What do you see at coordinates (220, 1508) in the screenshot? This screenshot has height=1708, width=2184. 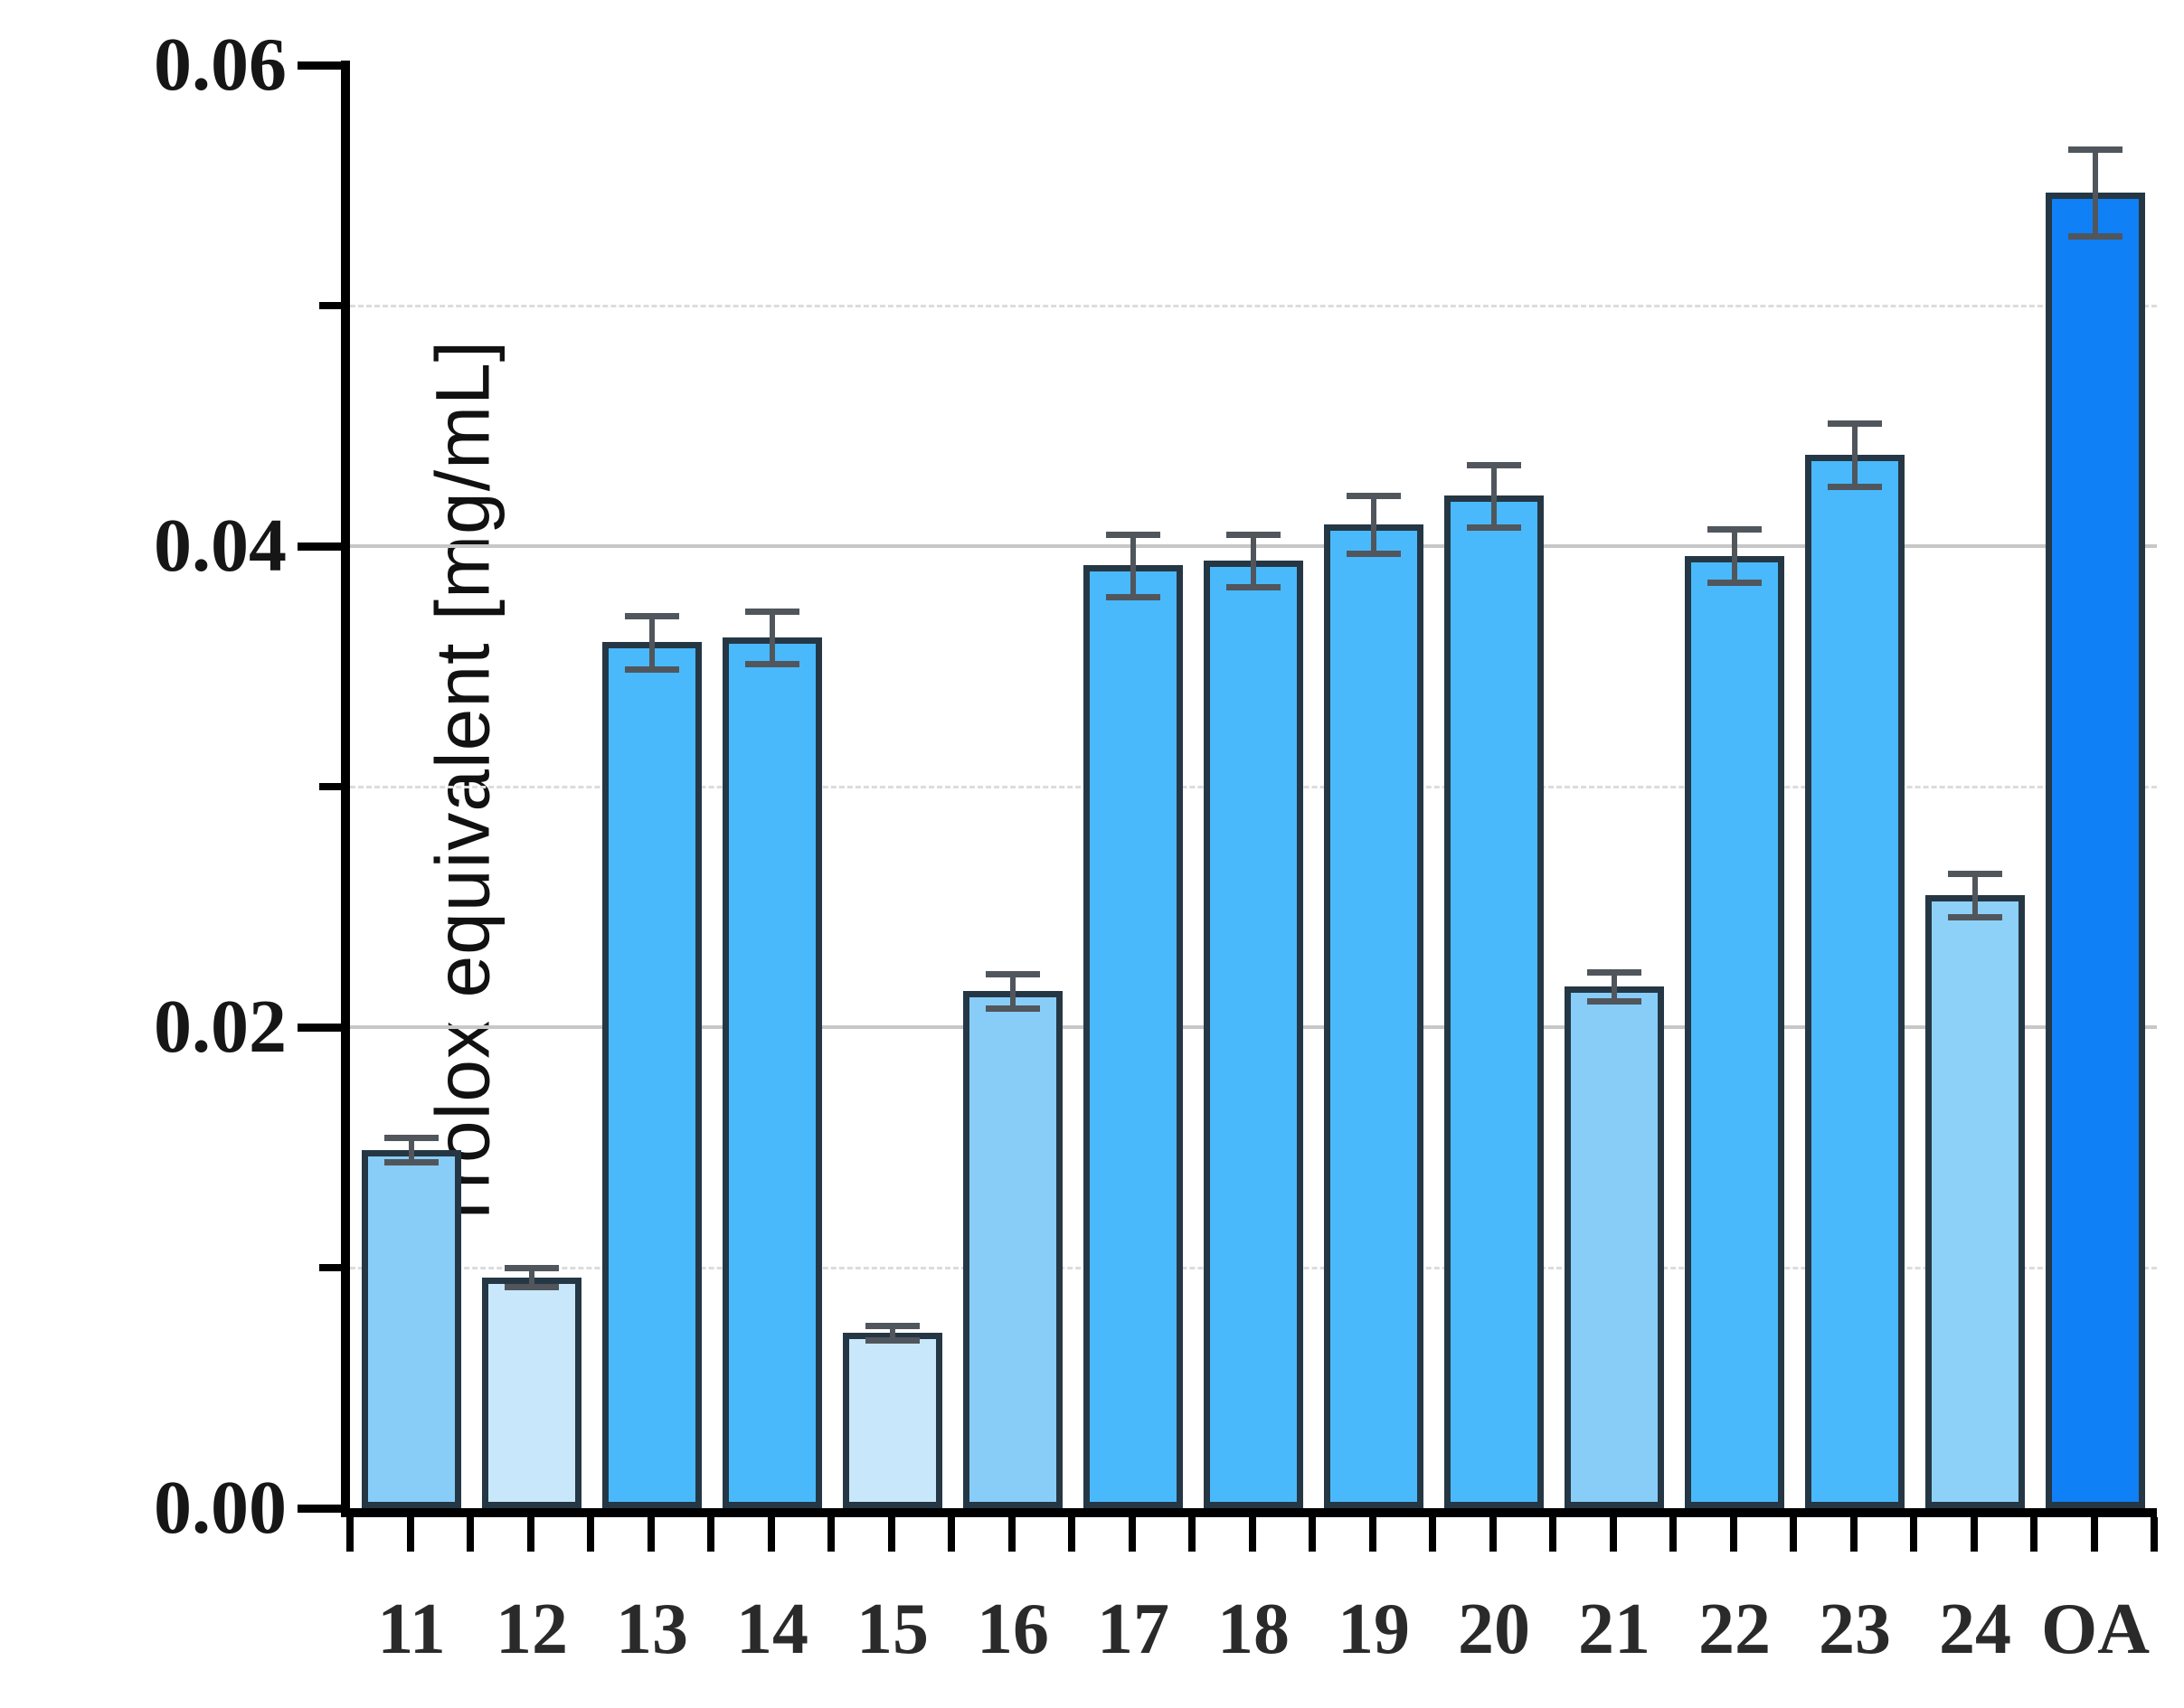 I see `y-tick-label-0.00: 0.00` at bounding box center [220, 1508].